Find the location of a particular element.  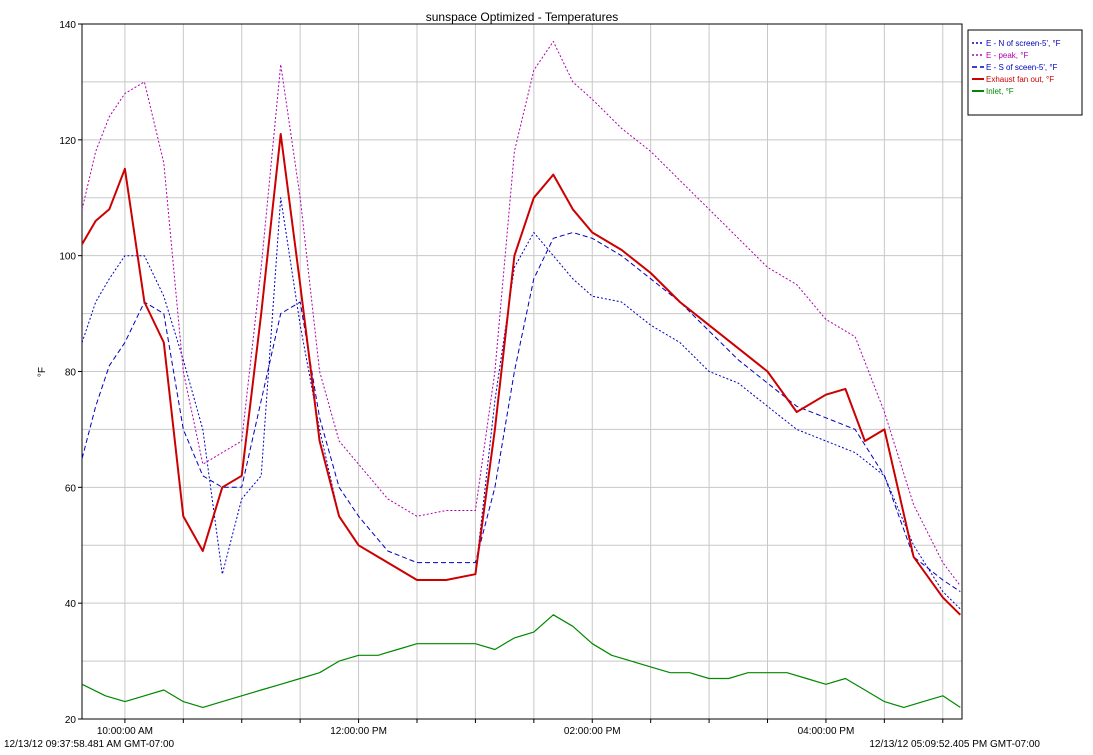

legend-label-3: E - S of sceen-5', °F is located at coordinates (1022, 67).